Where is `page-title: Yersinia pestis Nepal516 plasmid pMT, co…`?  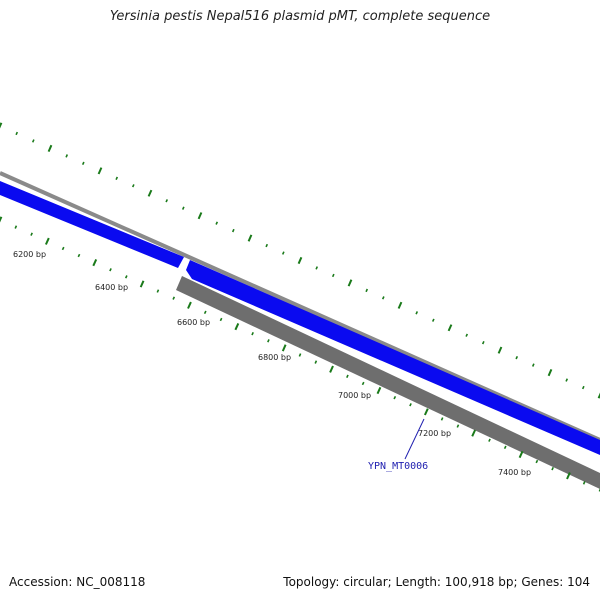
page-title: Yersinia pestis Nepal516 plasmid pMT, co… is located at coordinates (300, 16).